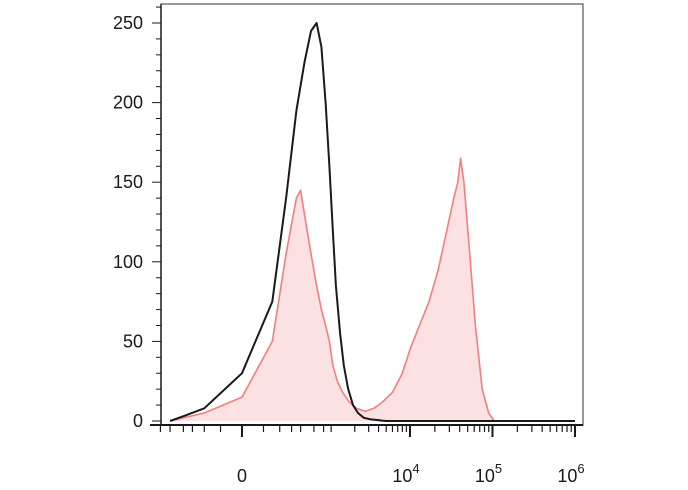 This screenshot has height=490, width=688. What do you see at coordinates (242, 476) in the screenshot?
I see `x-tick-label: 0` at bounding box center [242, 476].